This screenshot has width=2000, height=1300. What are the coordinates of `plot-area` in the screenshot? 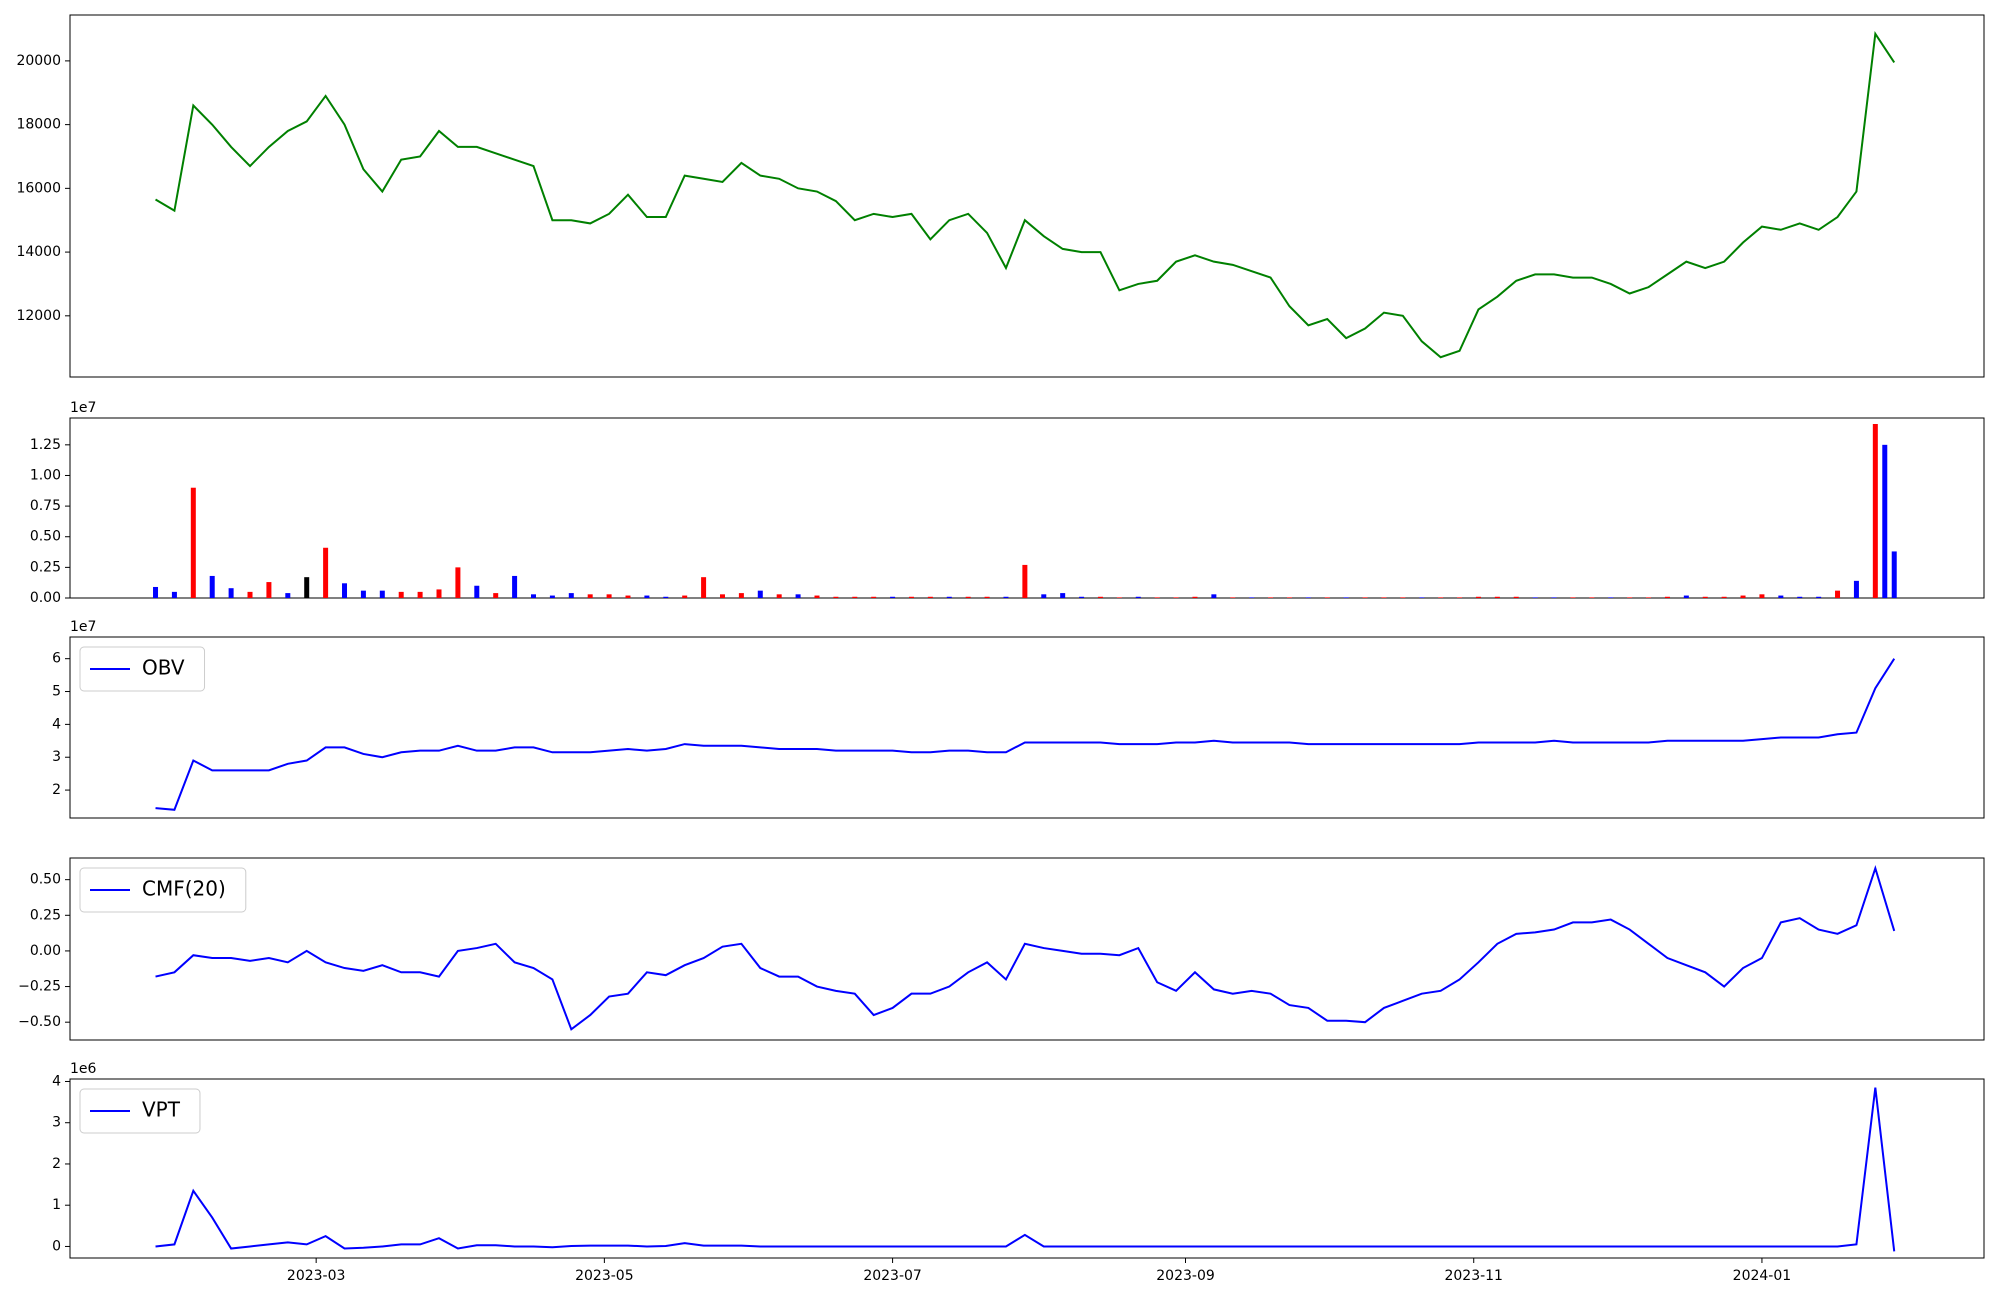 It's located at (1027, 727).